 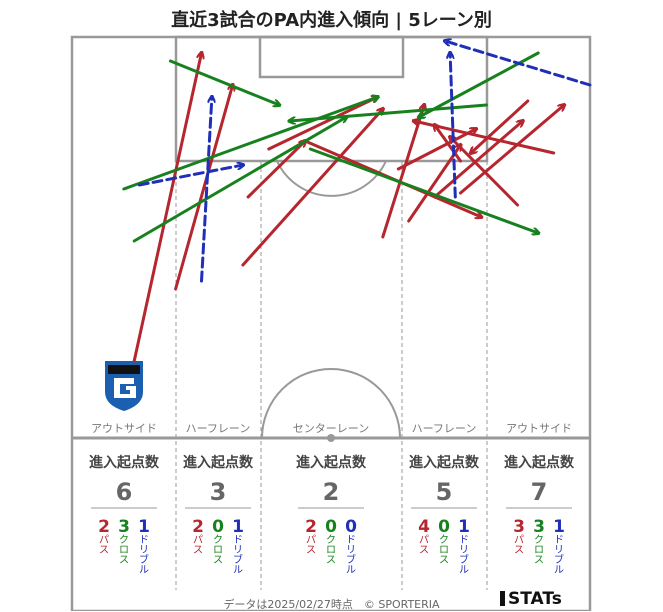 I want to click on lane-3-cross-label: クロス, so click(x=331, y=550).